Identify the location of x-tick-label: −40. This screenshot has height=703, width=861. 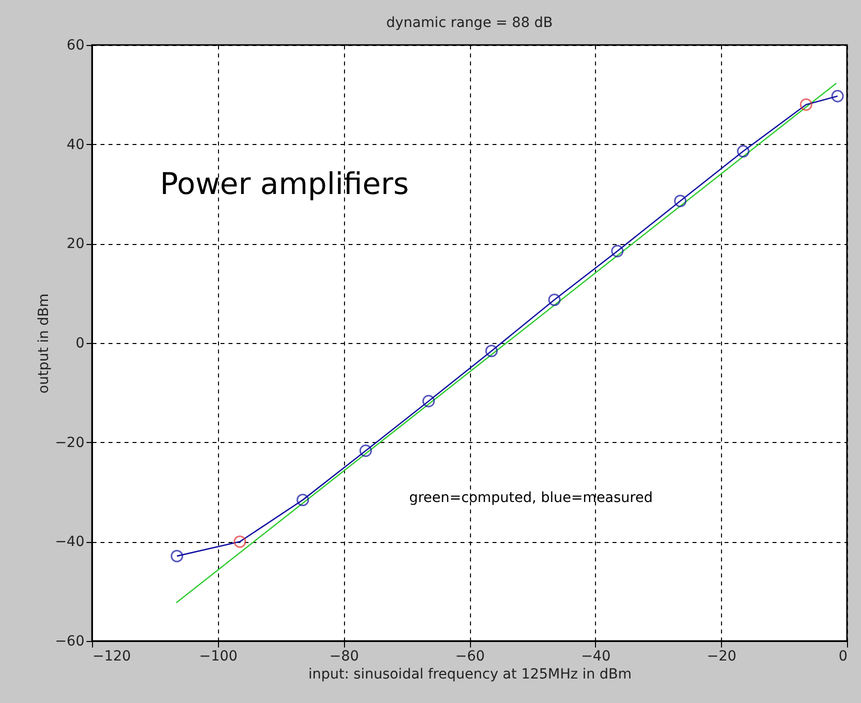
(596, 656).